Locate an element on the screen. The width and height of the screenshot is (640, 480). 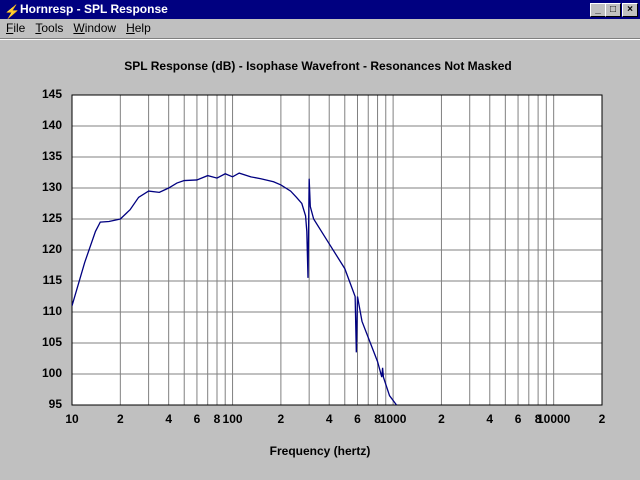
x-tick-label: 1000 is located at coordinates (393, 419).